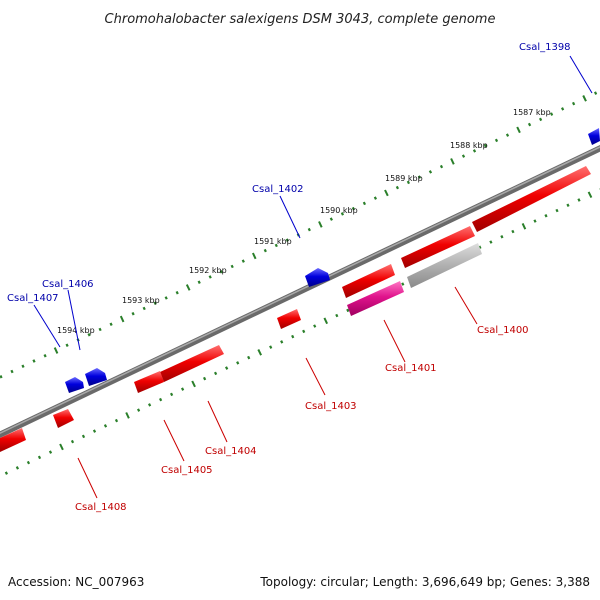 This screenshot has height=600, width=600. What do you see at coordinates (33, 298) in the screenshot?
I see `gene-label-csal-1407: Csal_1407` at bounding box center [33, 298].